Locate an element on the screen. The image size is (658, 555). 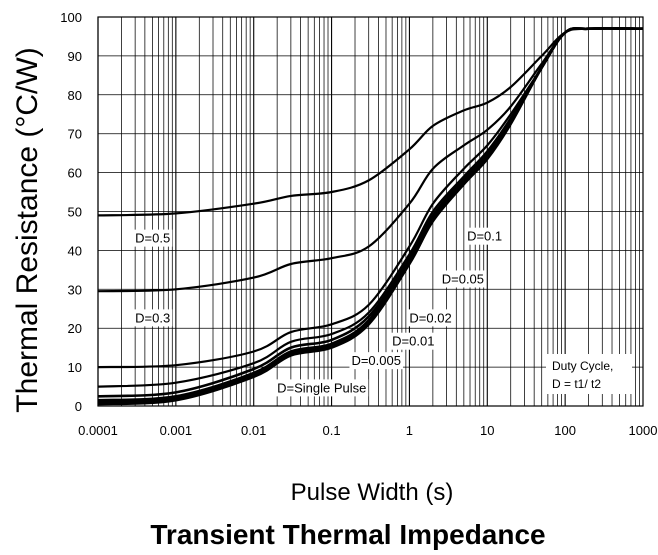
curve-label-text: D=0.01 is located at coordinates (413, 341).